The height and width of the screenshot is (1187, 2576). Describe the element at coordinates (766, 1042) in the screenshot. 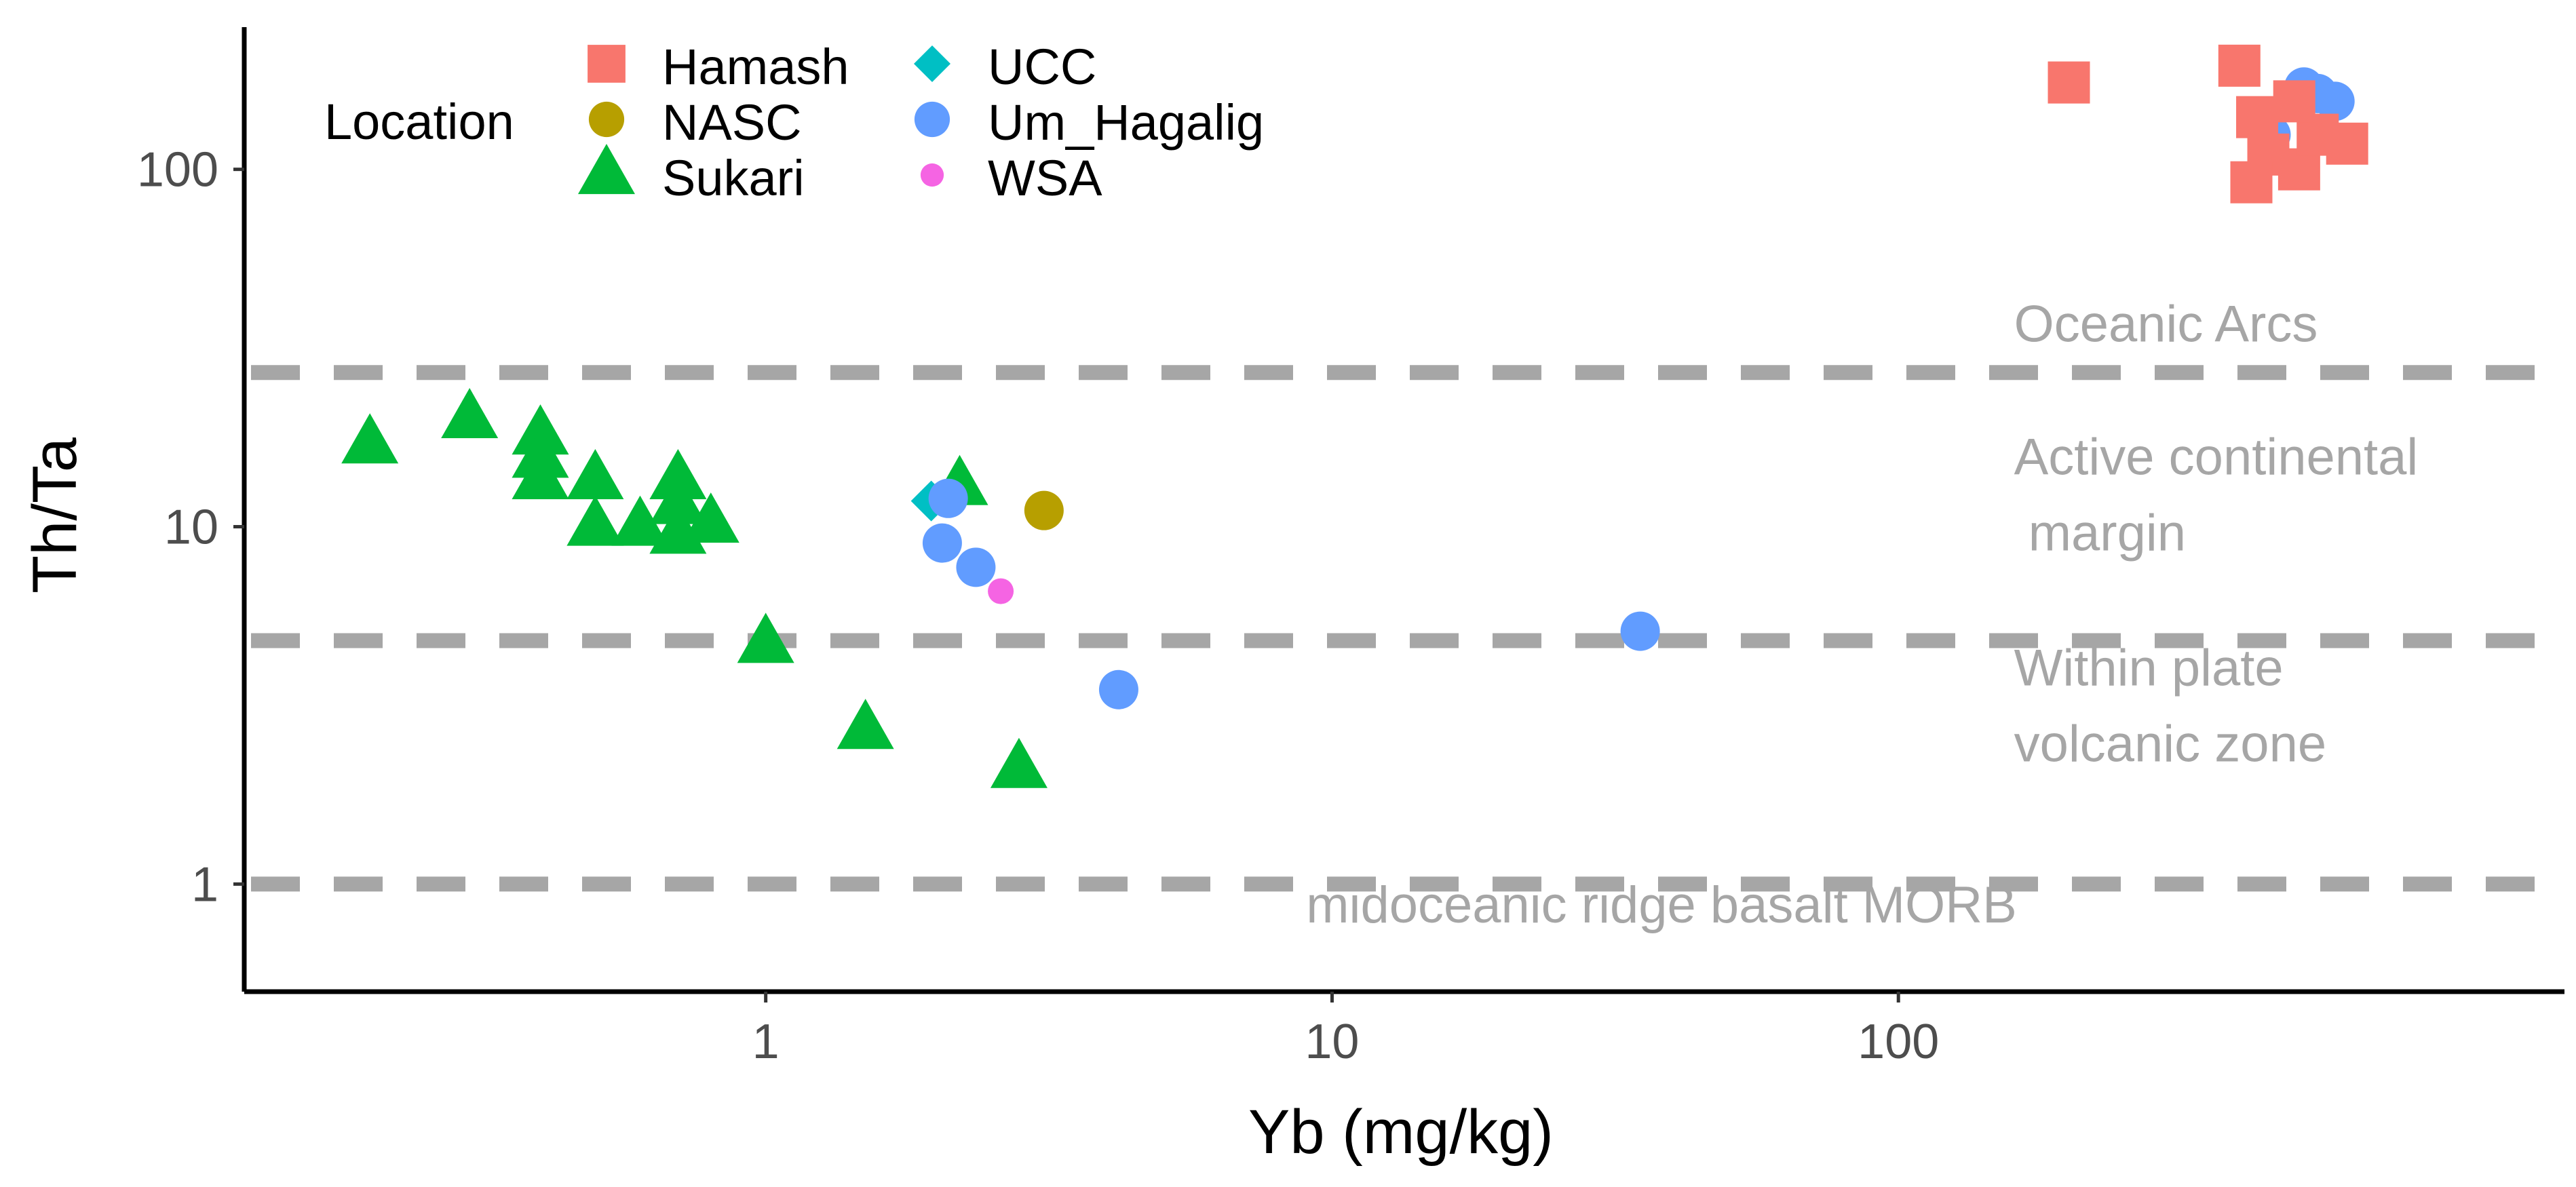

I see `x-tick-label: 1` at that location.